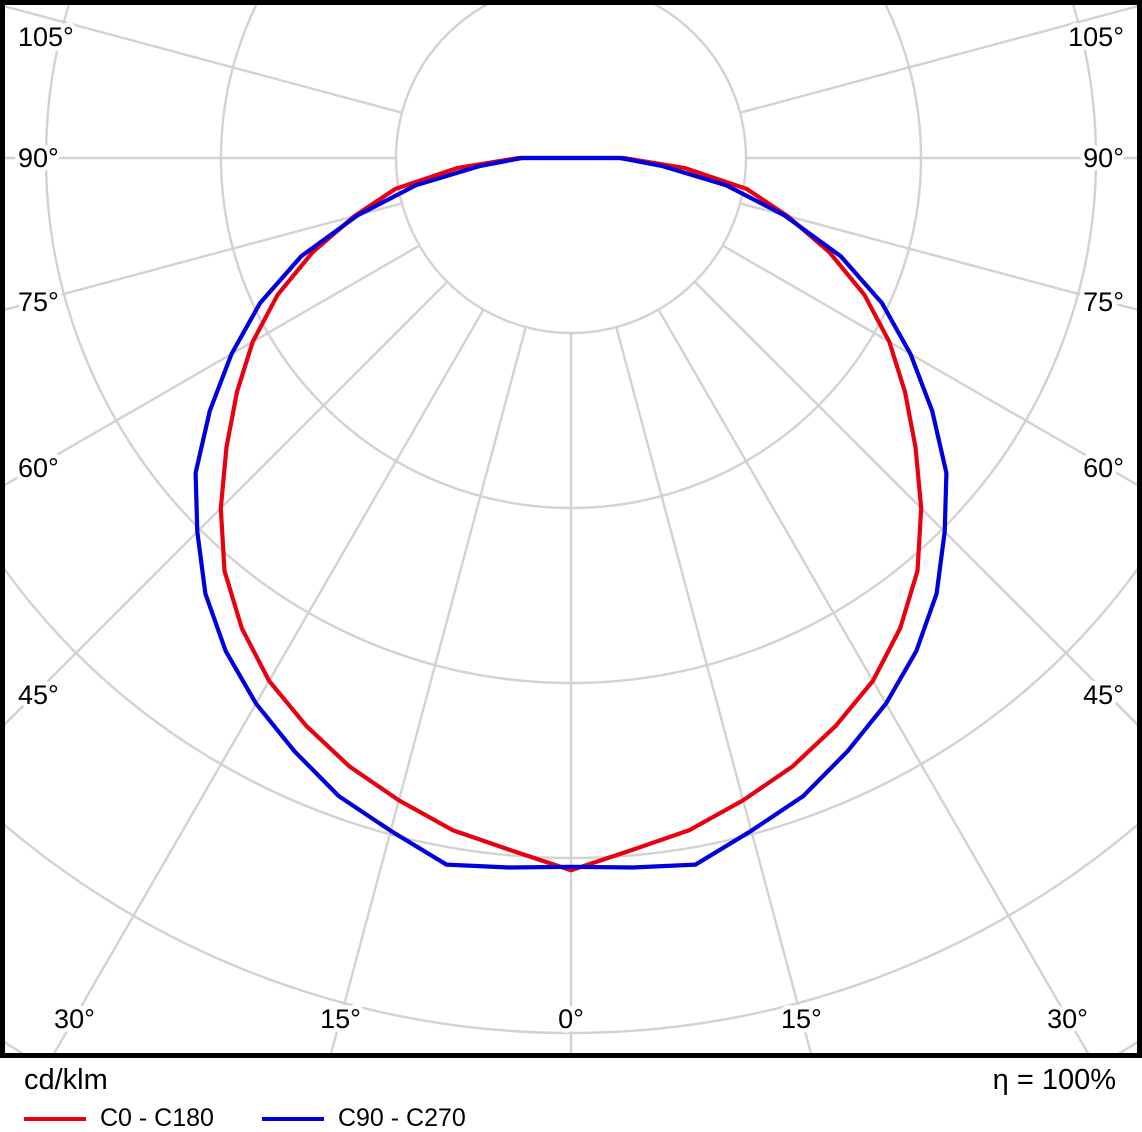  What do you see at coordinates (66, 1080) in the screenshot?
I see `units-label: cd/klm` at bounding box center [66, 1080].